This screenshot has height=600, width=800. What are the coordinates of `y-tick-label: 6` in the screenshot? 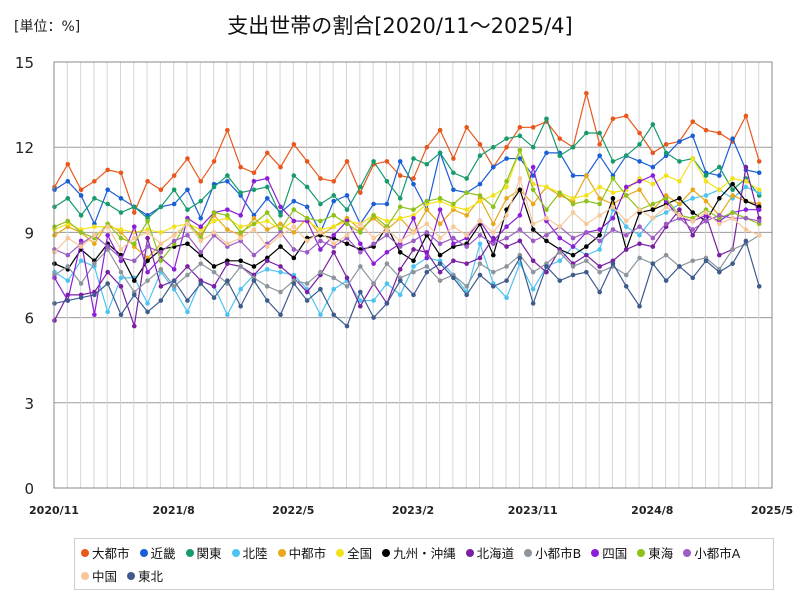 It's located at (29, 319).